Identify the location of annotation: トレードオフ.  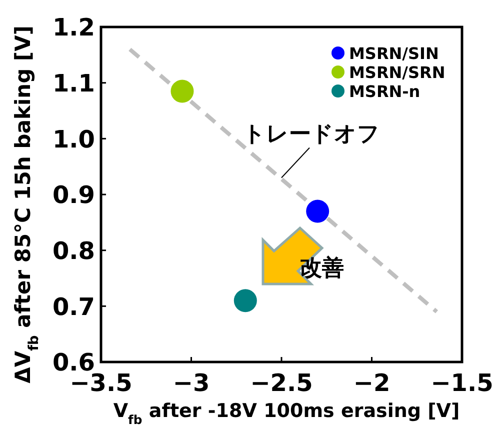
(311, 134).